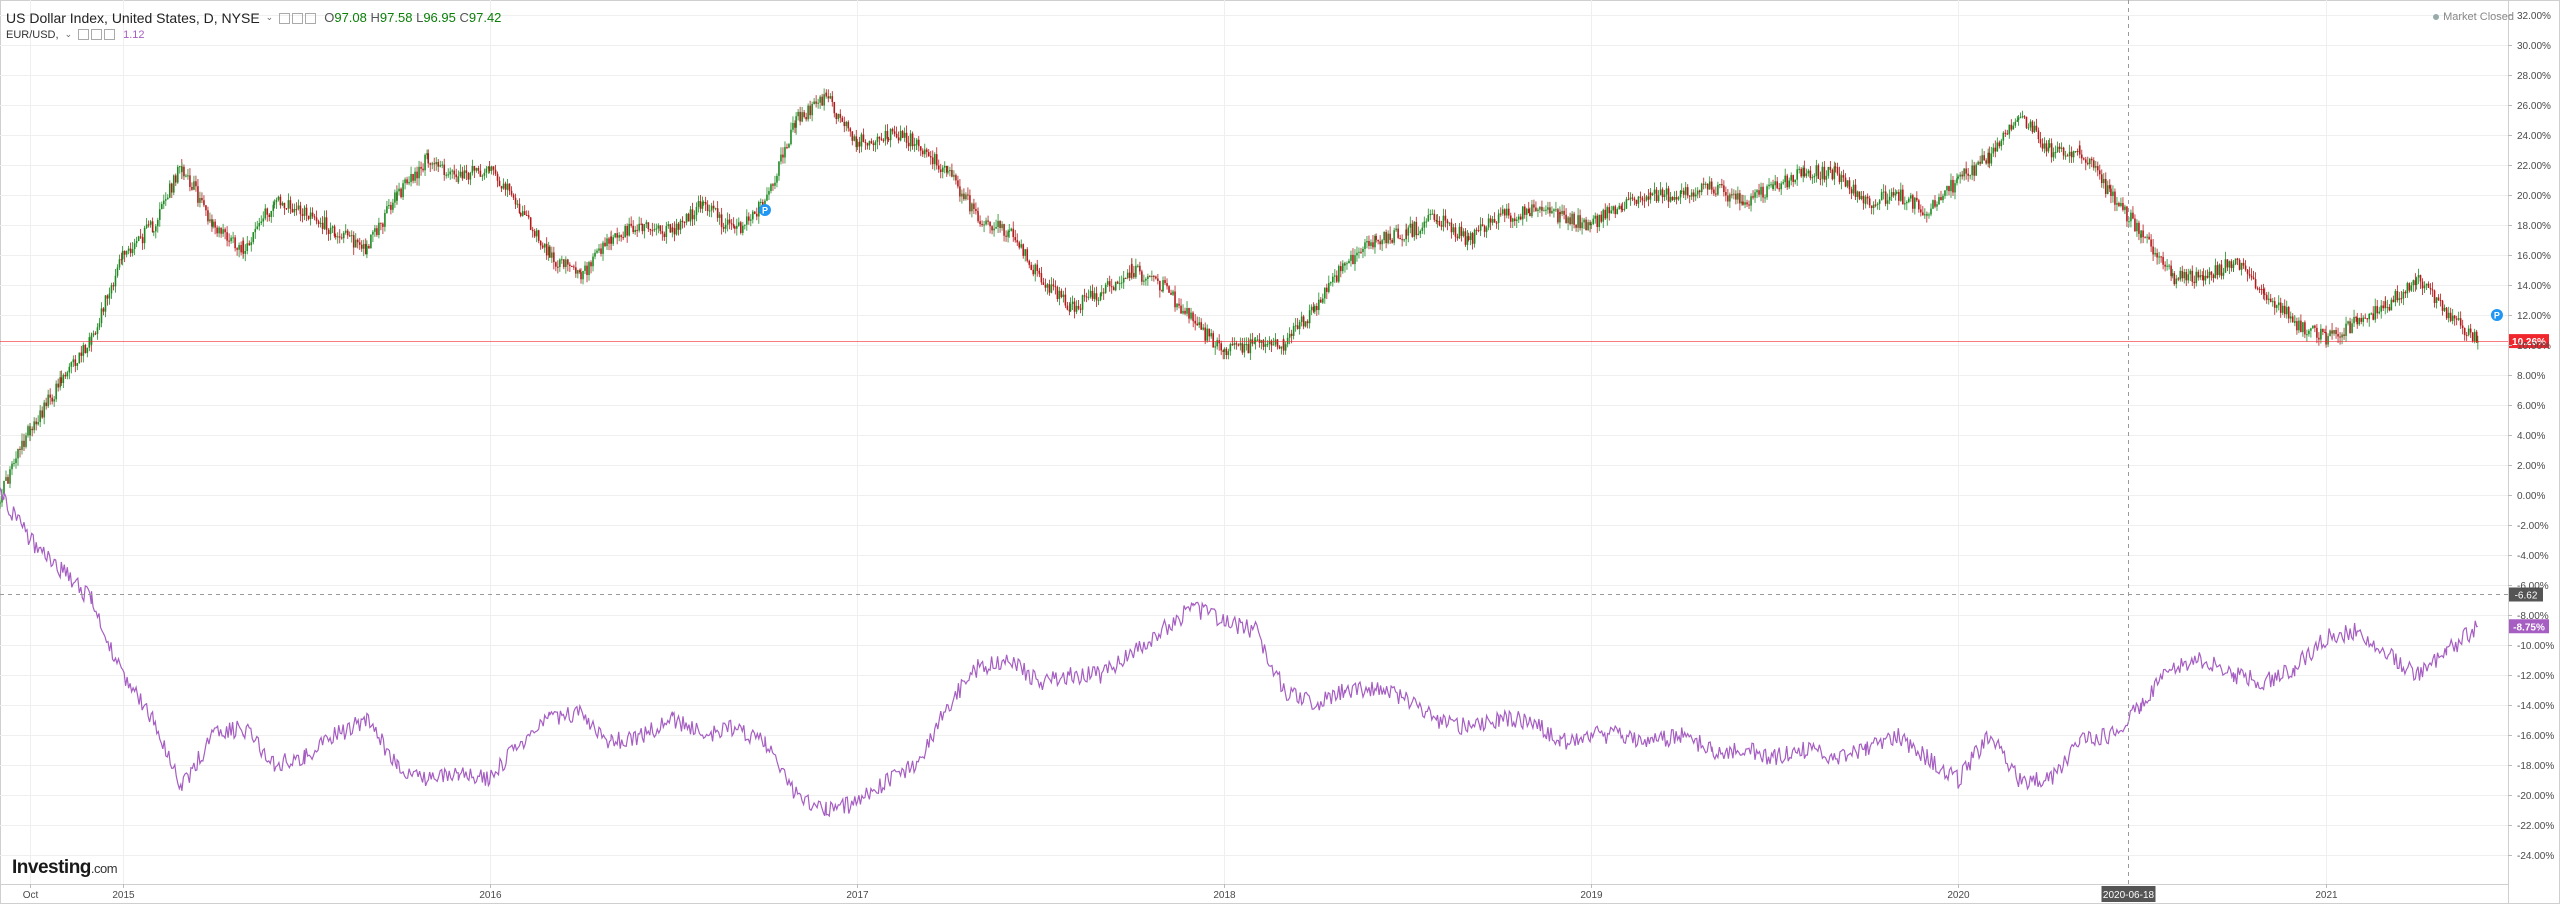  Describe the element at coordinates (857, 895) in the screenshot. I see `x-tick-label: 2017` at that location.